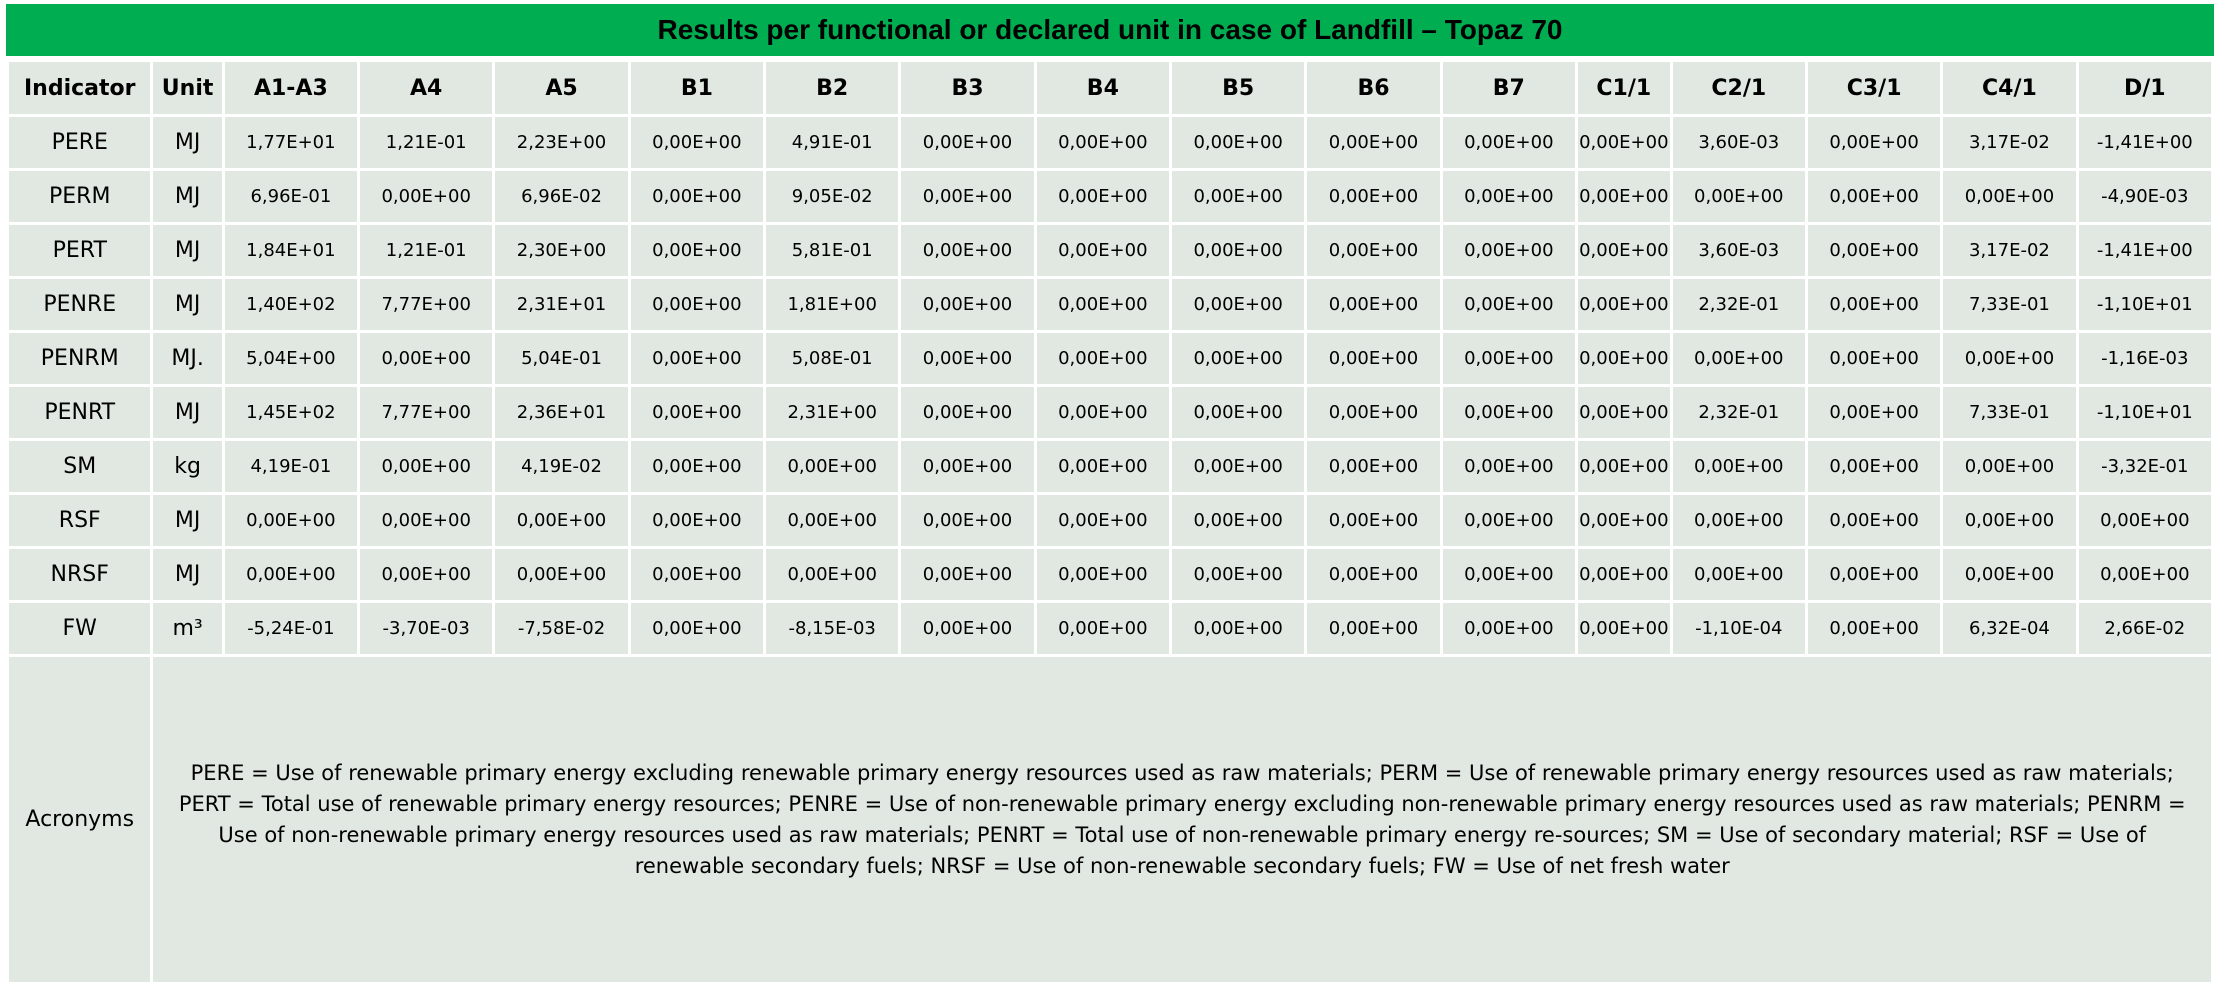 This screenshot has width=2220, height=990. Describe the element at coordinates (1373, 88) in the screenshot. I see `header-cell: B6` at that location.